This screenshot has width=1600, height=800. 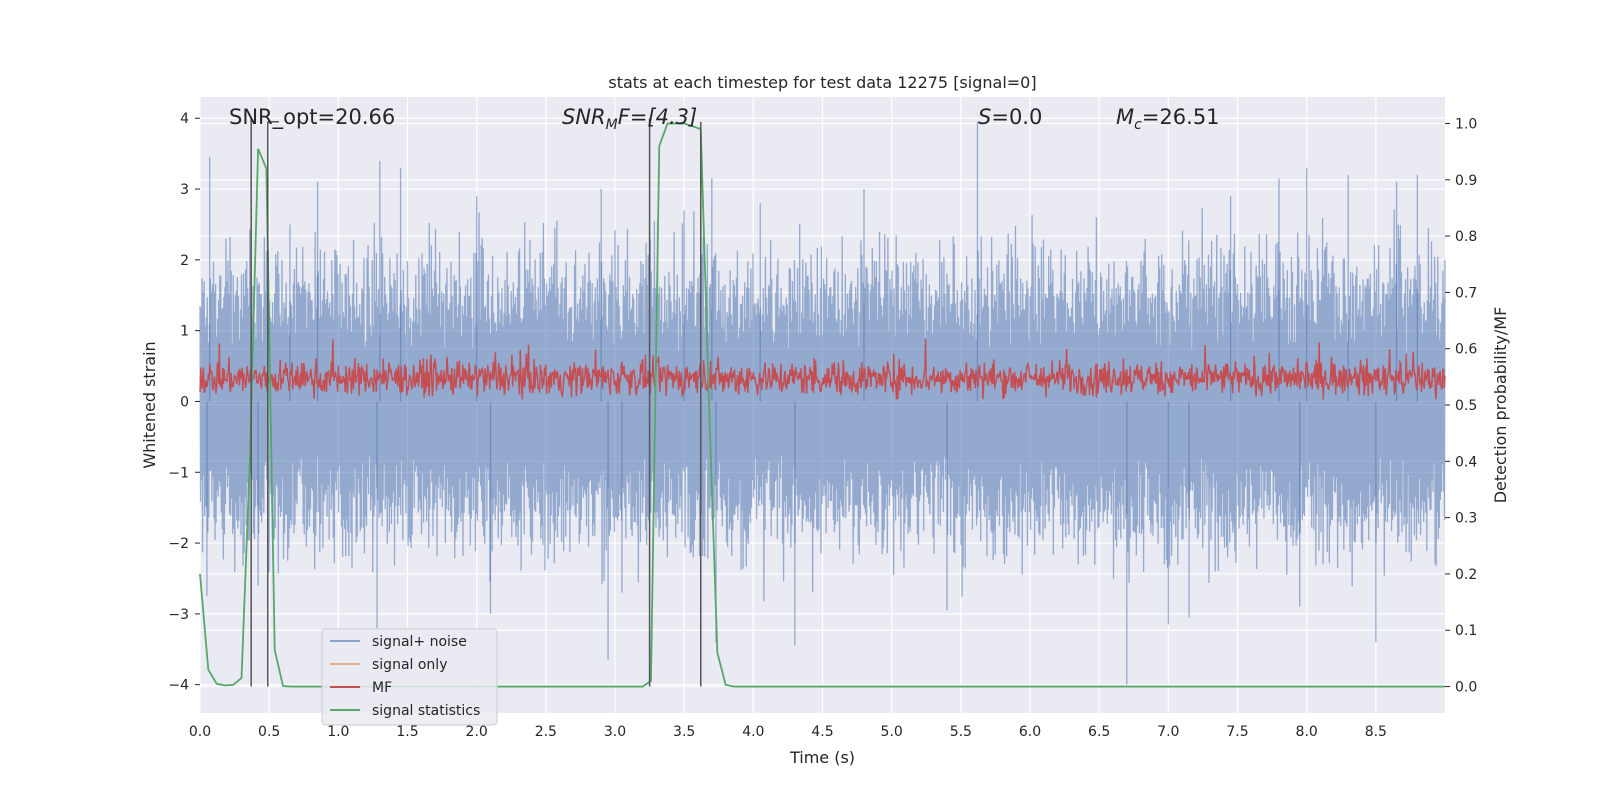 I want to click on x-tick-label: 4.0, so click(x=753, y=732).